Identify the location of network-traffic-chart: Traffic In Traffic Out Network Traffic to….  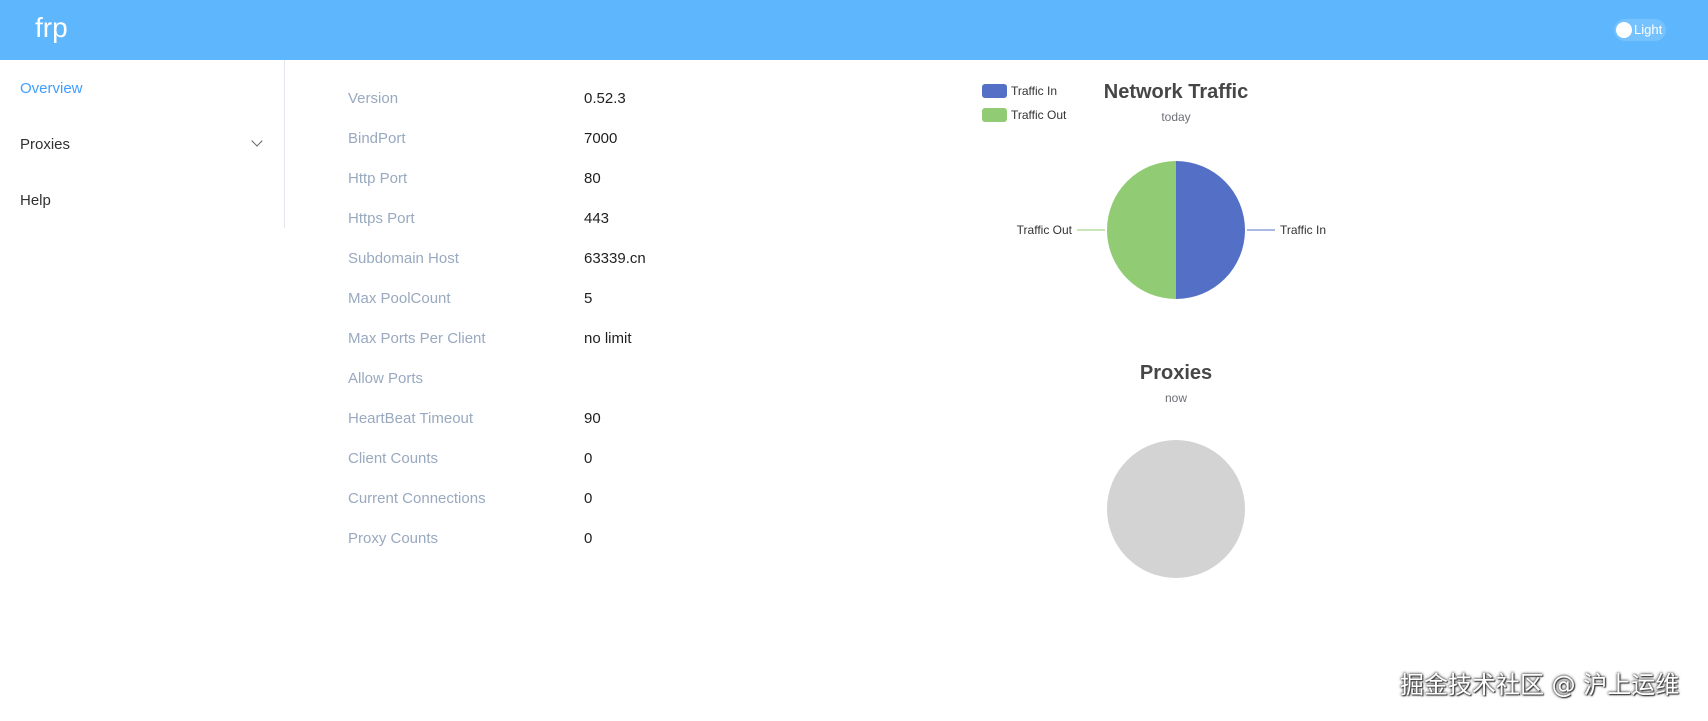
(1154, 190).